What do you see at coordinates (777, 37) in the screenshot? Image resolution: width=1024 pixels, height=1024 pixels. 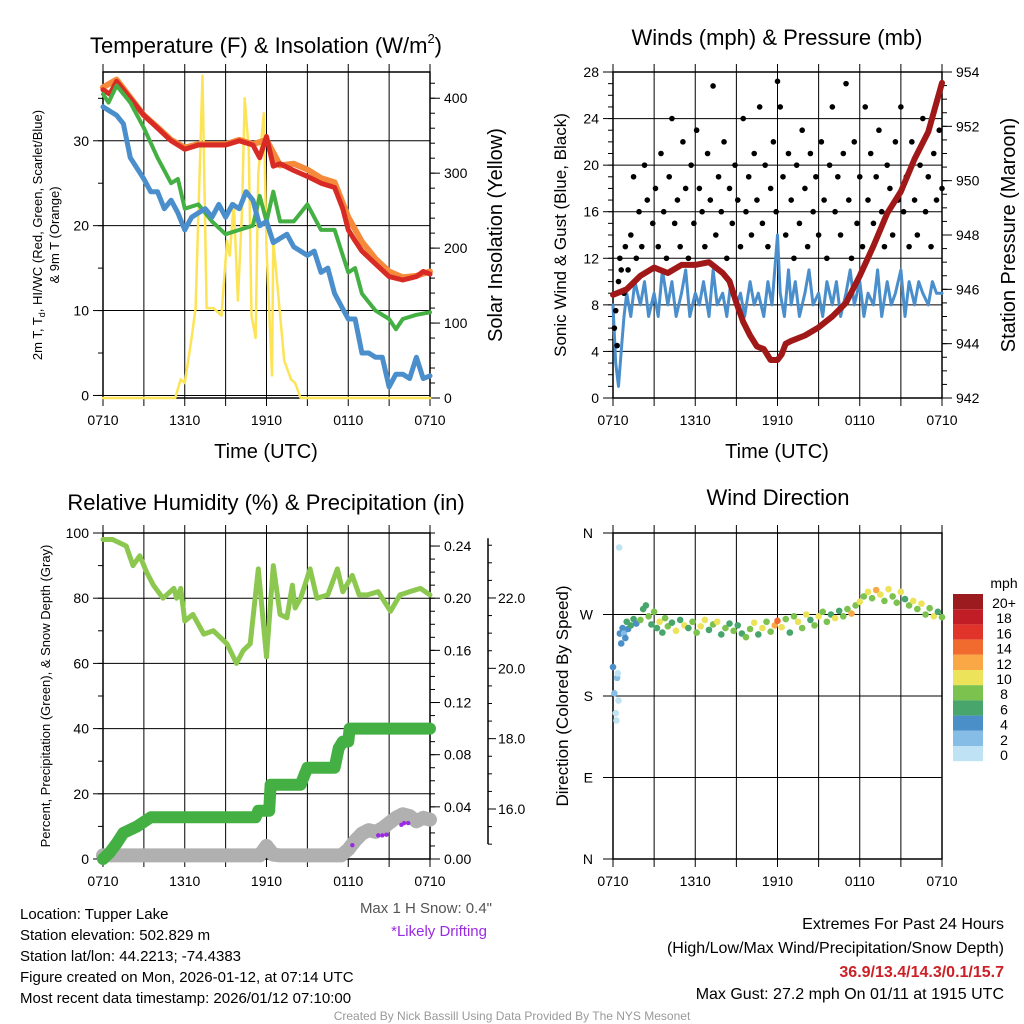 I see `wind-chart-title: Winds (mph) & Pressure (mb)` at bounding box center [777, 37].